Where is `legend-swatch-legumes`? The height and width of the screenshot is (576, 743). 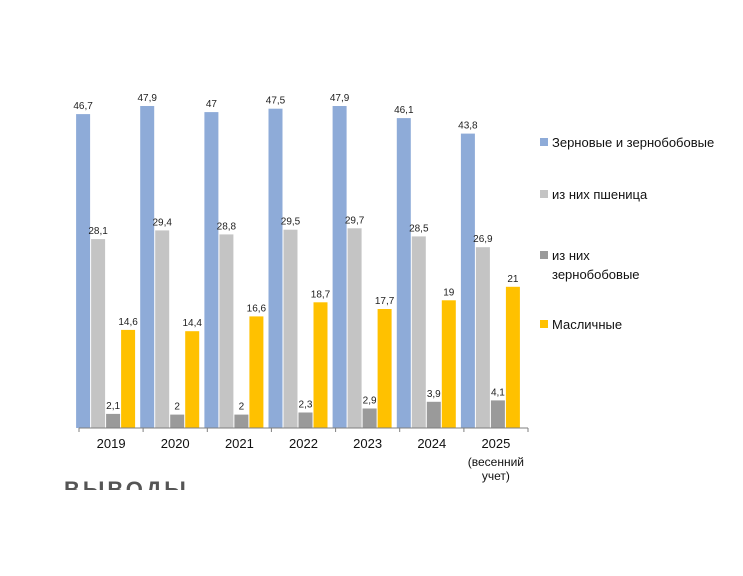 legend-swatch-legumes is located at coordinates (544, 255).